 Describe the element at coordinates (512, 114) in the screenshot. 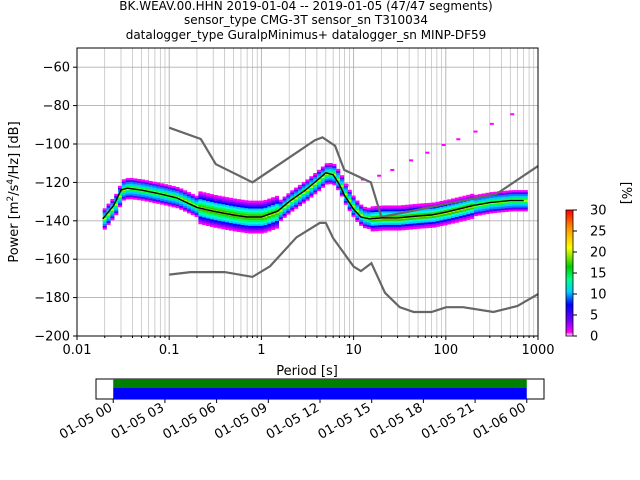

I see `histogram-outlier` at that location.